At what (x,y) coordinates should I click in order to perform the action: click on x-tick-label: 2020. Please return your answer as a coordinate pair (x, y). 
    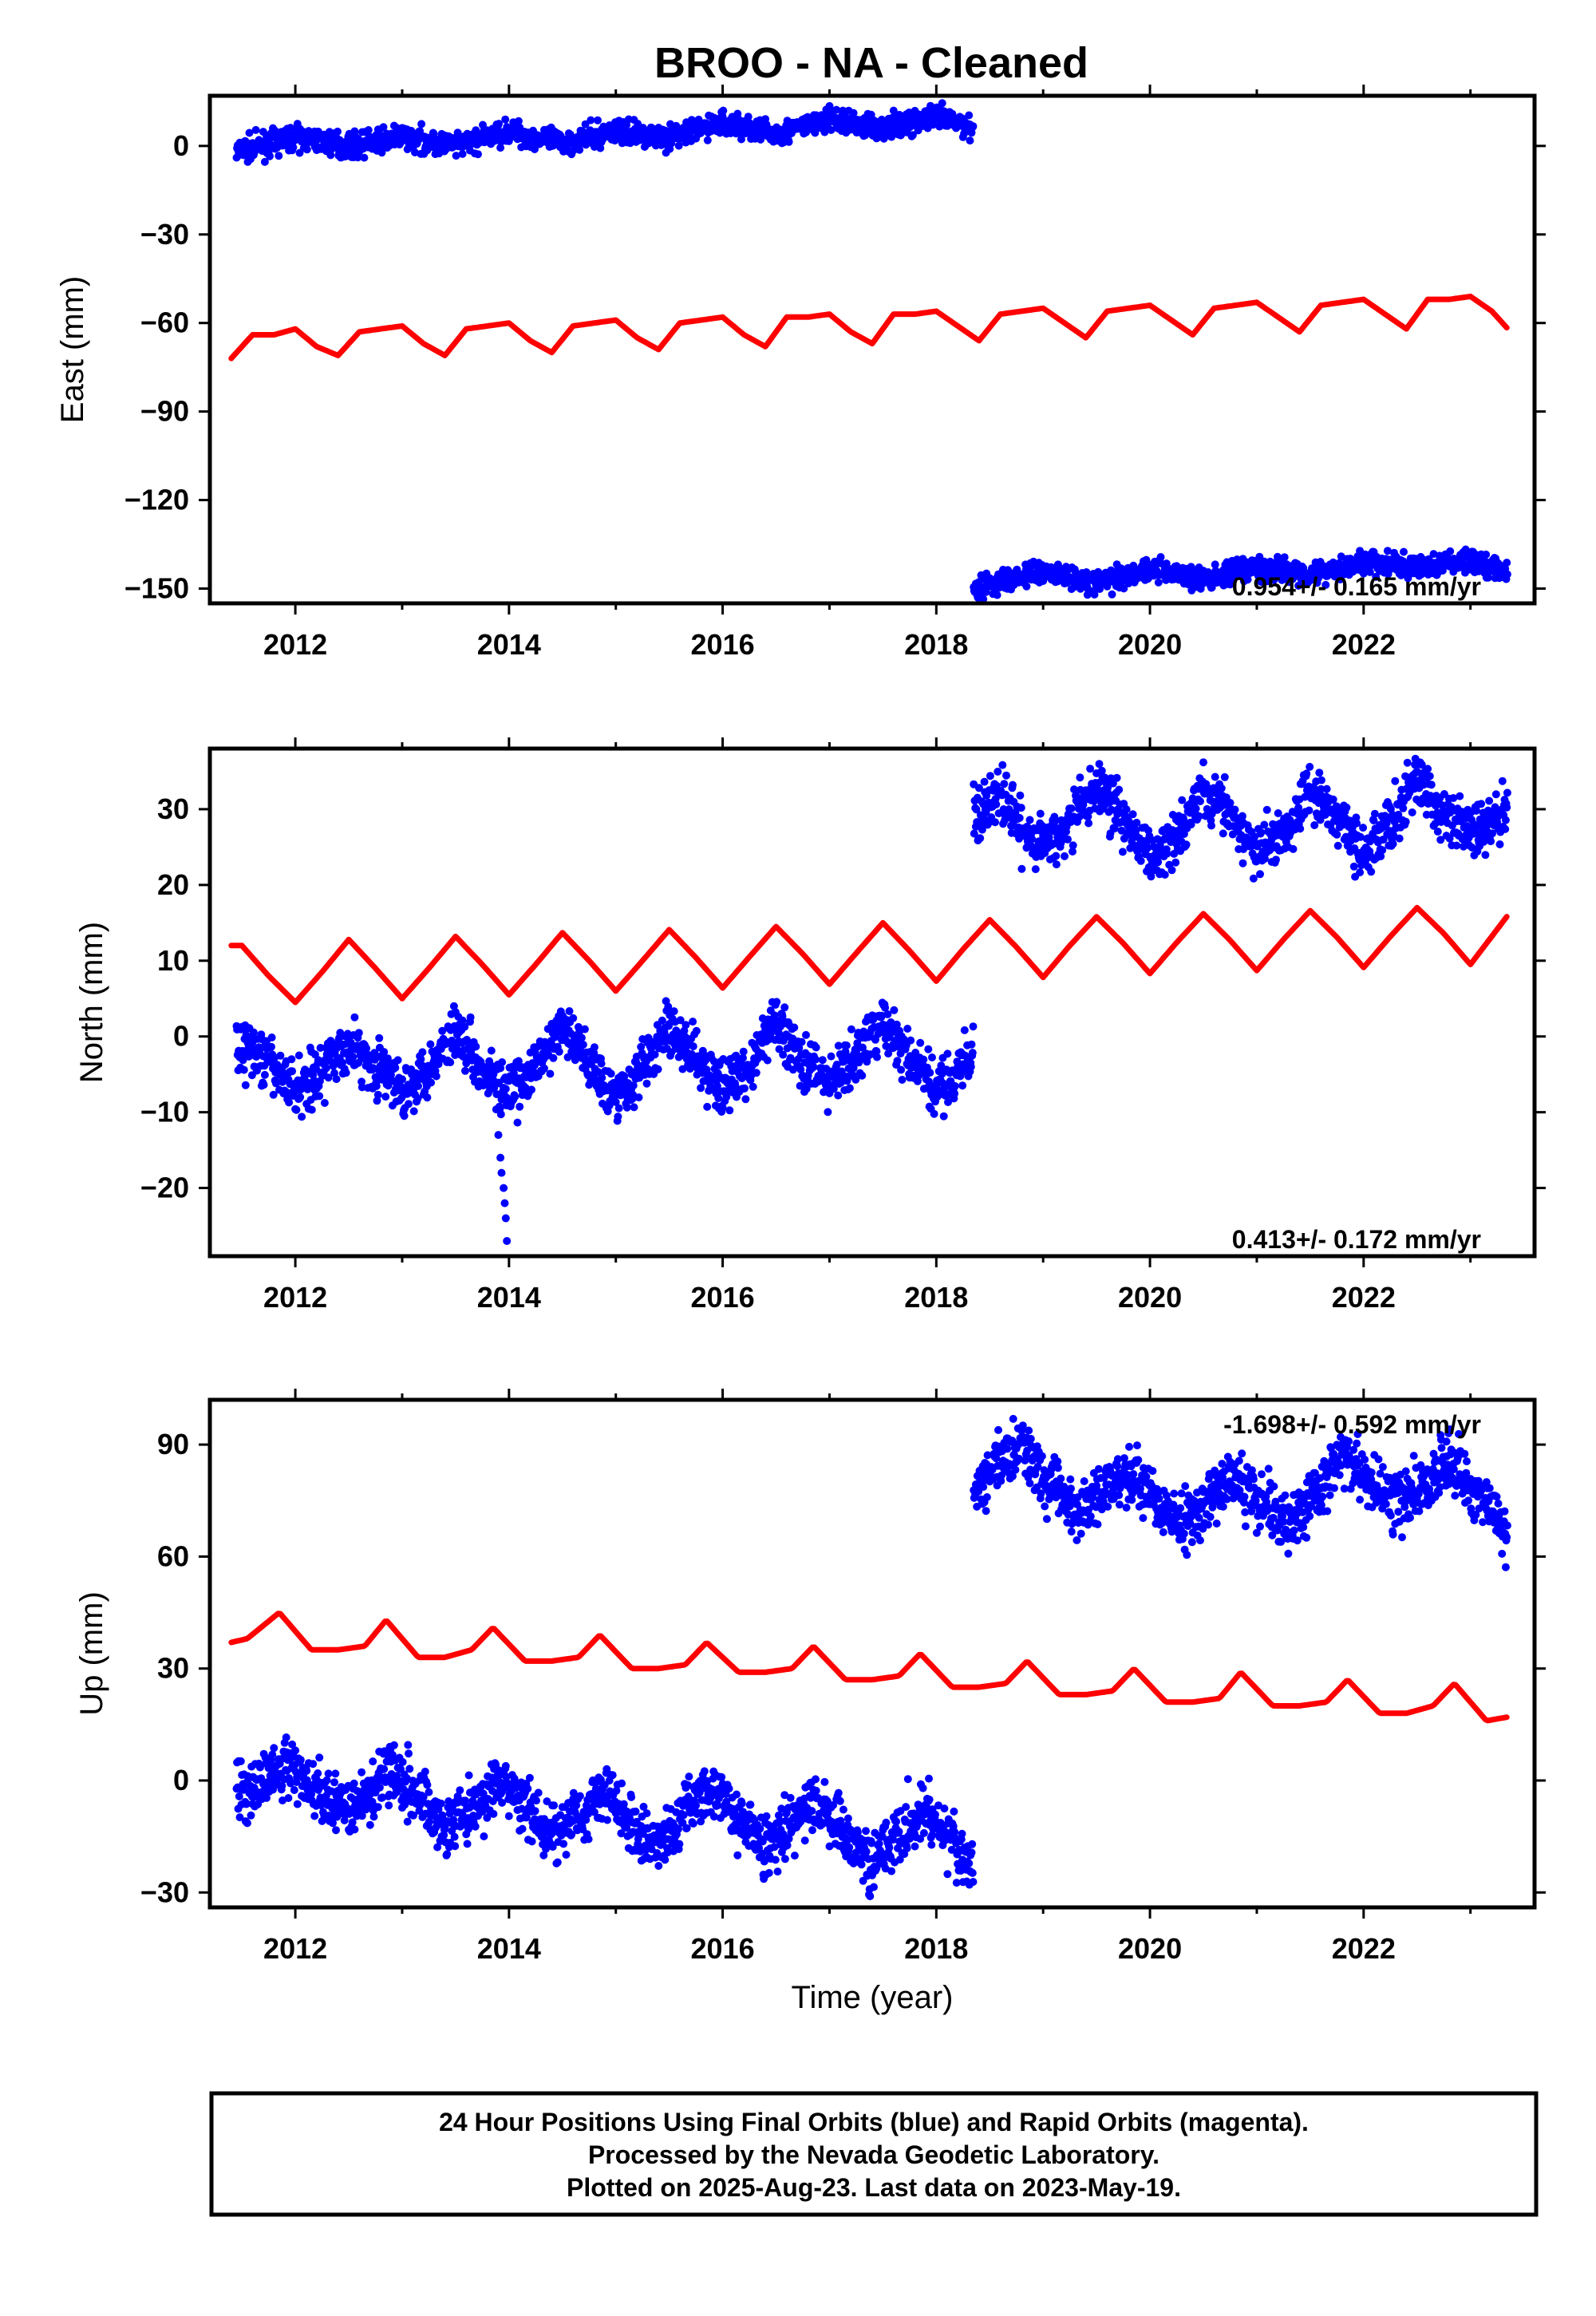
    Looking at the image, I should click on (1150, 644).